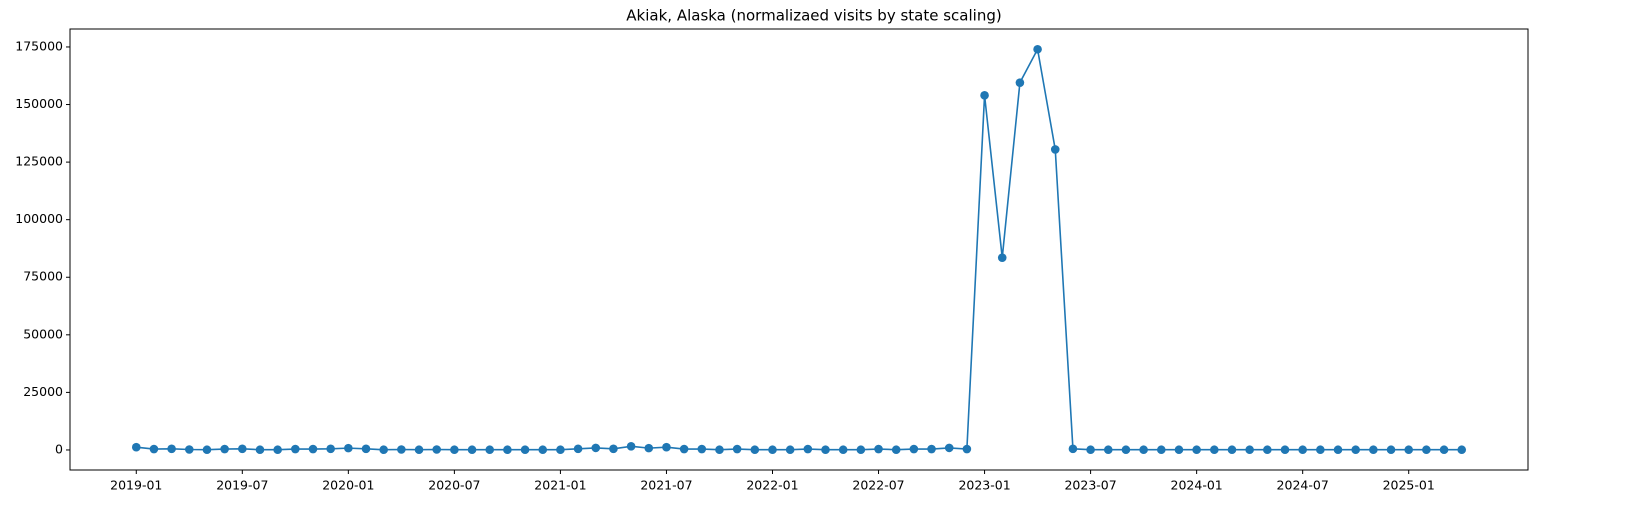 Image resolution: width=1632 pixels, height=526 pixels. Describe the element at coordinates (348, 485) in the screenshot. I see `x-tick-label: 2020-01` at that location.